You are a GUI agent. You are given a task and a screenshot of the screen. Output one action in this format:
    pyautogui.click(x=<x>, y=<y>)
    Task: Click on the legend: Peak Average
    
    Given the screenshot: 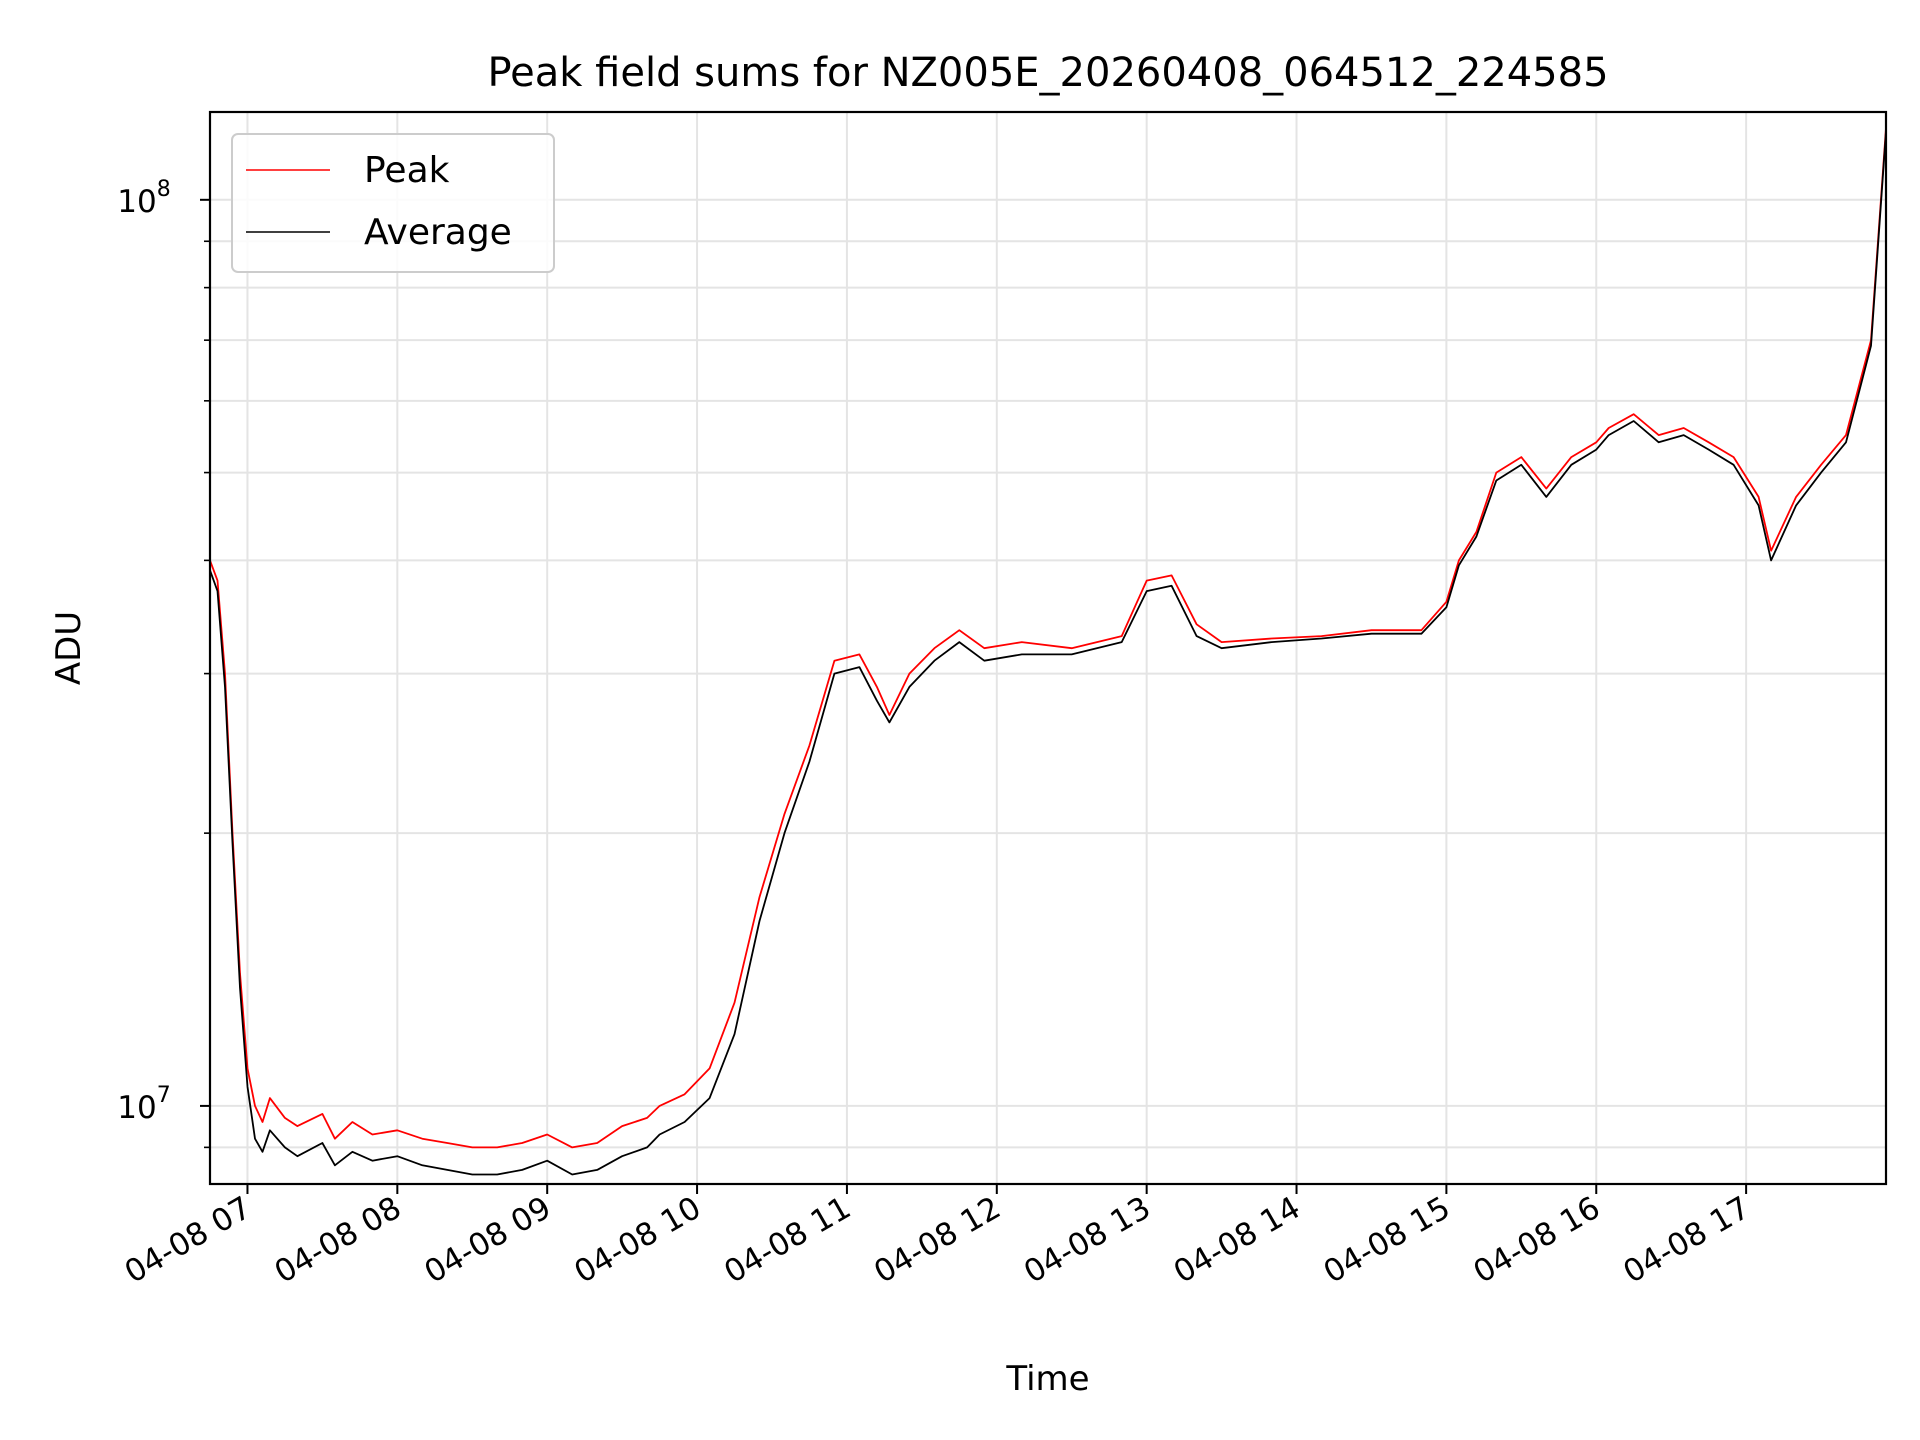 What is the action you would take?
    pyautogui.click(x=393, y=203)
    